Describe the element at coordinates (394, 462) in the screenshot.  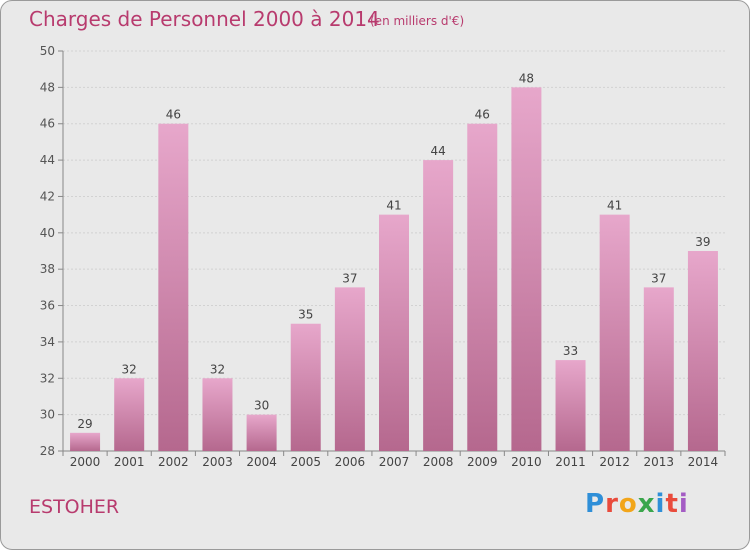
I see `x-tick-label: 2007` at that location.